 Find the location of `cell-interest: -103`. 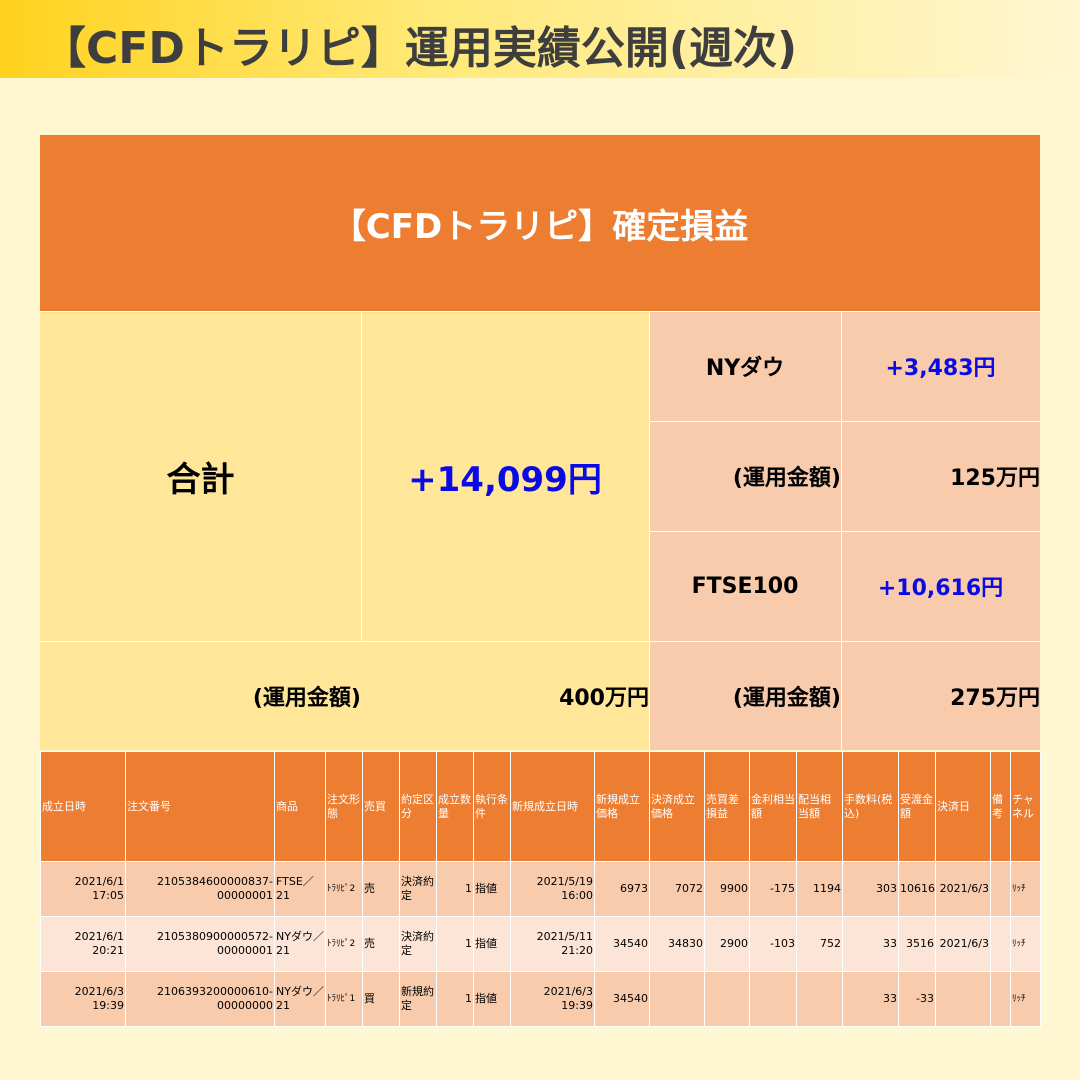

cell-interest: -103 is located at coordinates (773, 944).